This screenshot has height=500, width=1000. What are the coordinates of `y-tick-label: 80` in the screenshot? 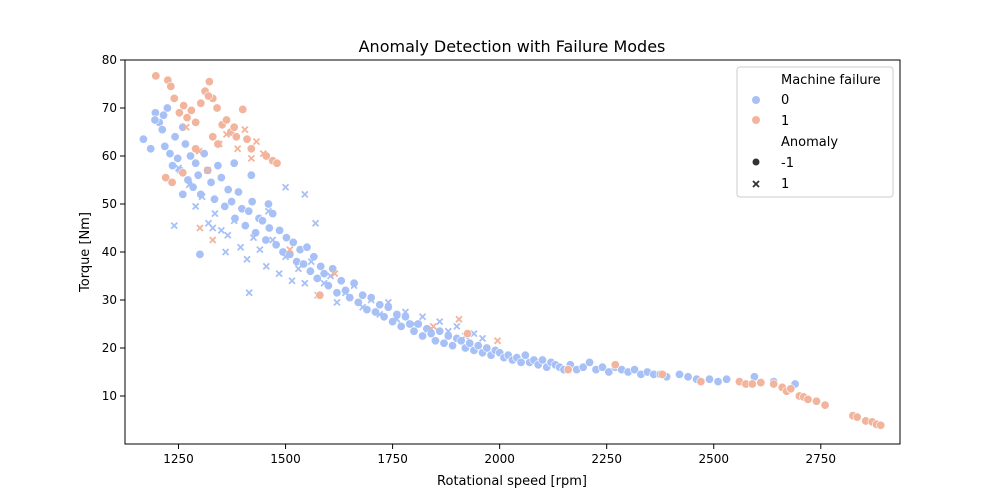 It's located at (109, 60).